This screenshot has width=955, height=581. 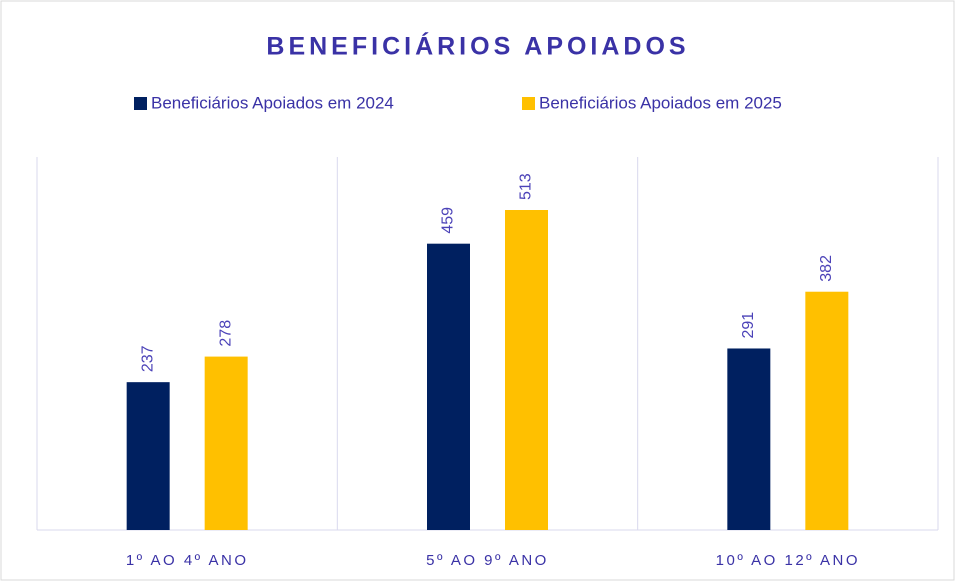 What do you see at coordinates (225, 333) in the screenshot?
I see `data-label: 278` at bounding box center [225, 333].